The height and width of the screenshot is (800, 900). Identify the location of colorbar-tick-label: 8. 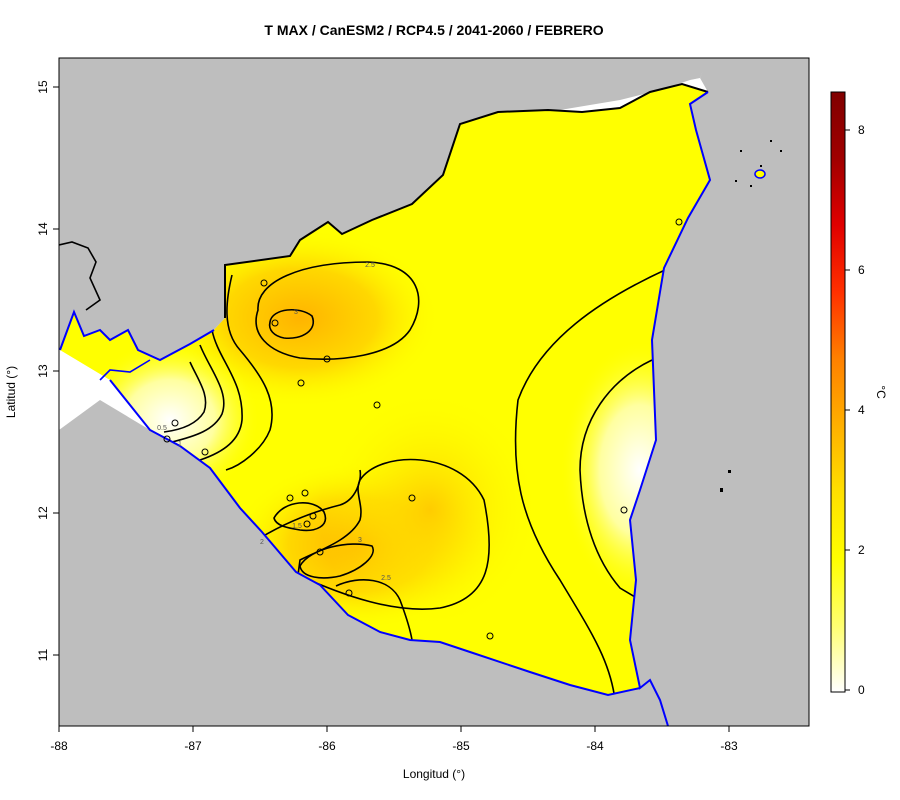
(861, 130).